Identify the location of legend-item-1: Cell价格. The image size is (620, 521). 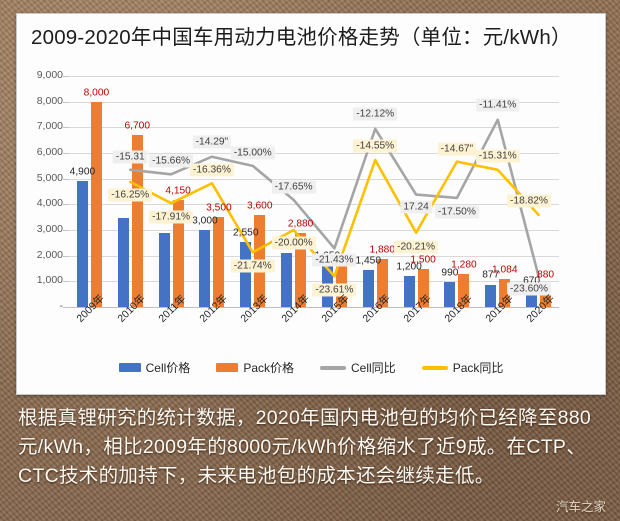
(154, 367).